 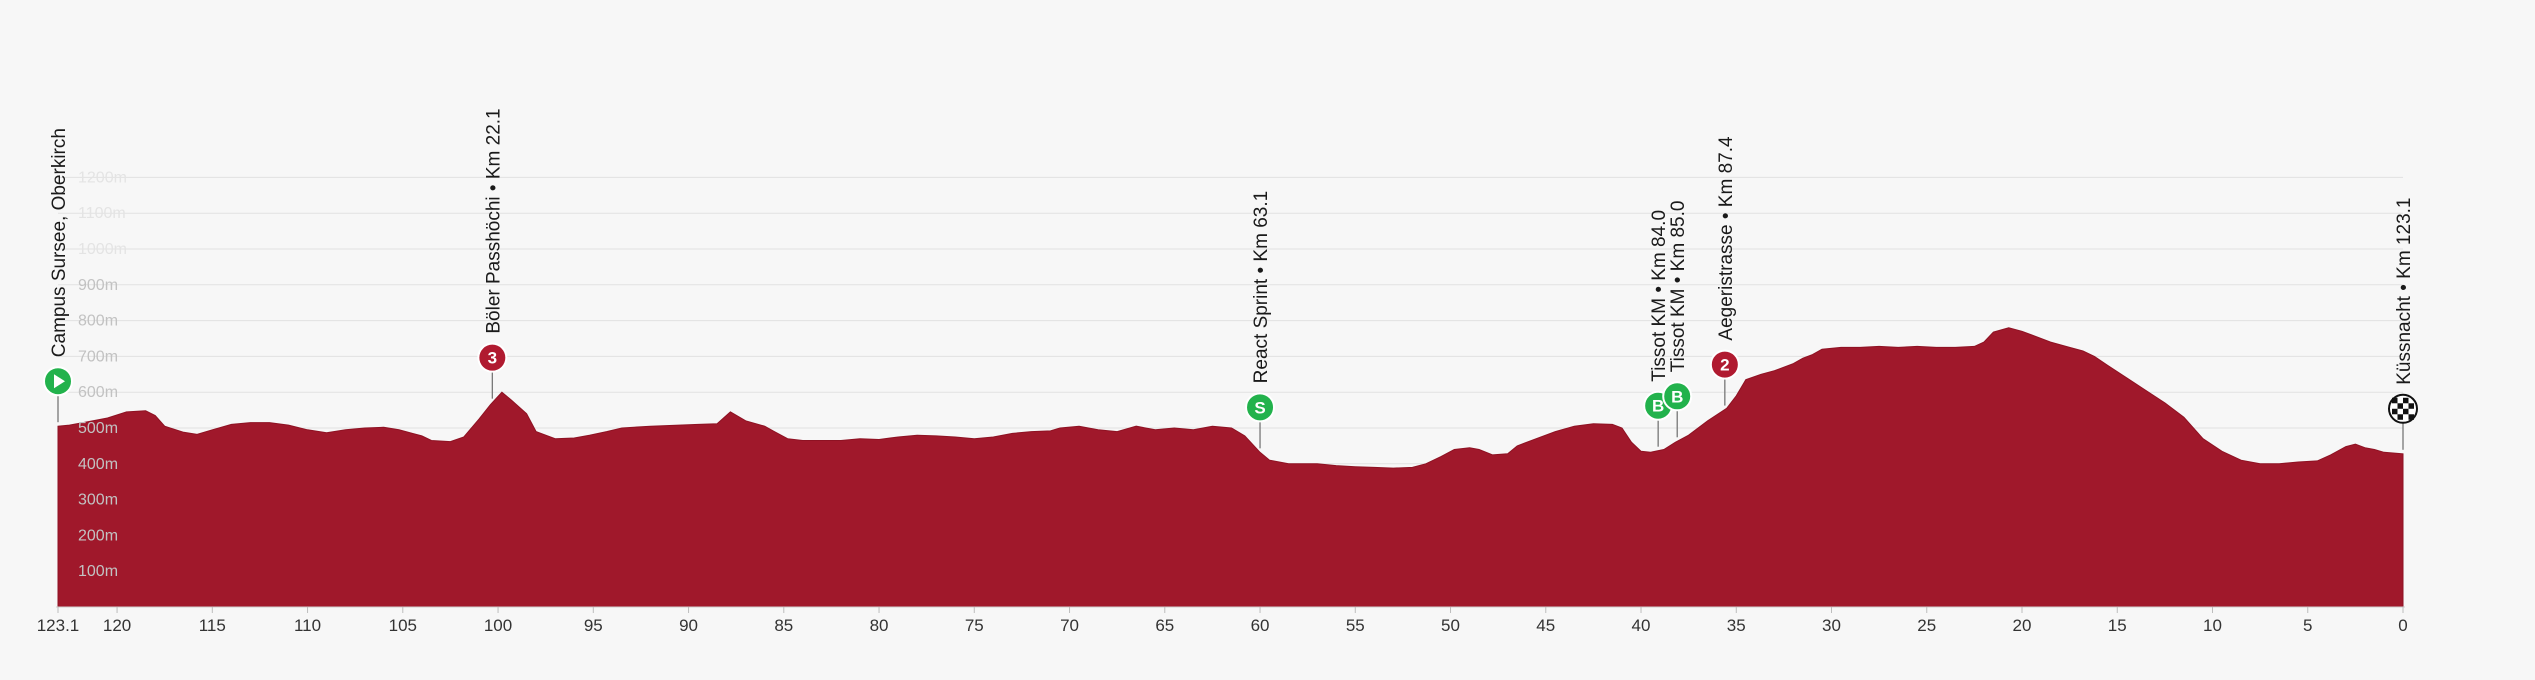 I want to click on x-tick-label: 75, so click(x=974, y=625).